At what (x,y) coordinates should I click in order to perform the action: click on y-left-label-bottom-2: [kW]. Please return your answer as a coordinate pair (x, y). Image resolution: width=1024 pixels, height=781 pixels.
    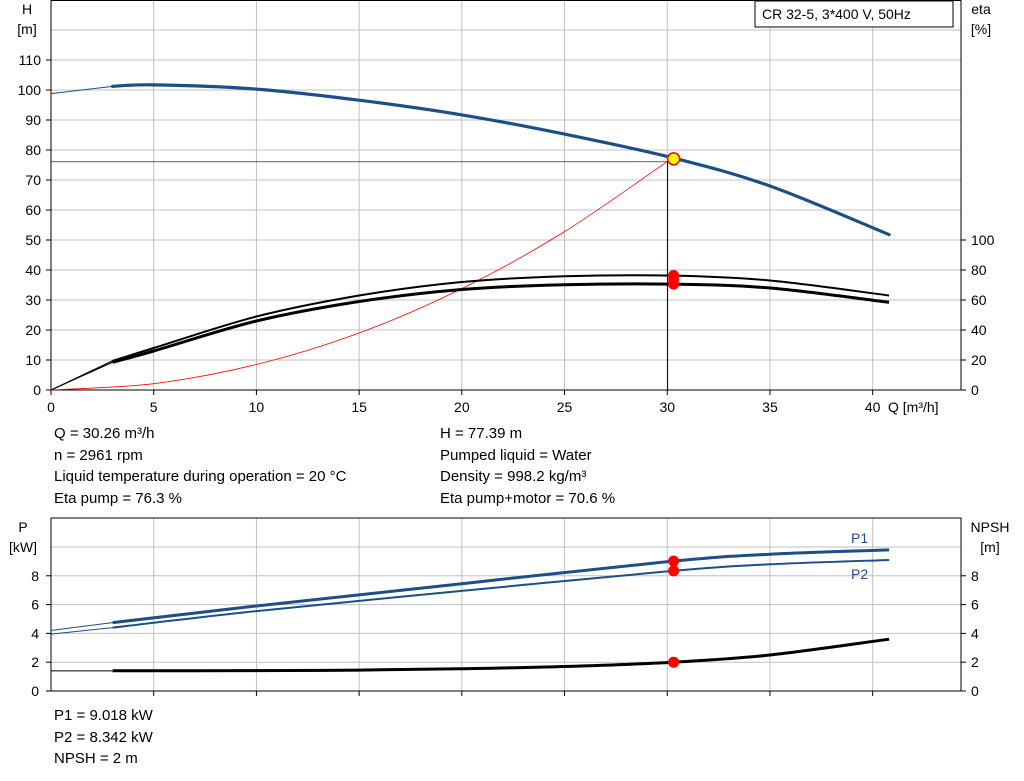
    Looking at the image, I should click on (23, 547).